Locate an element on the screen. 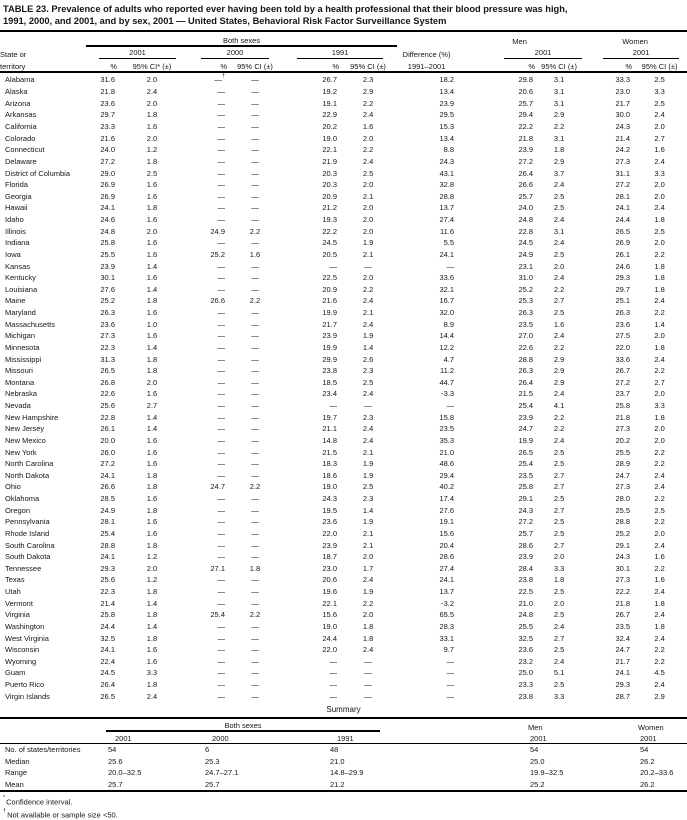  value-cell: 29.1 is located at coordinates (526, 498).